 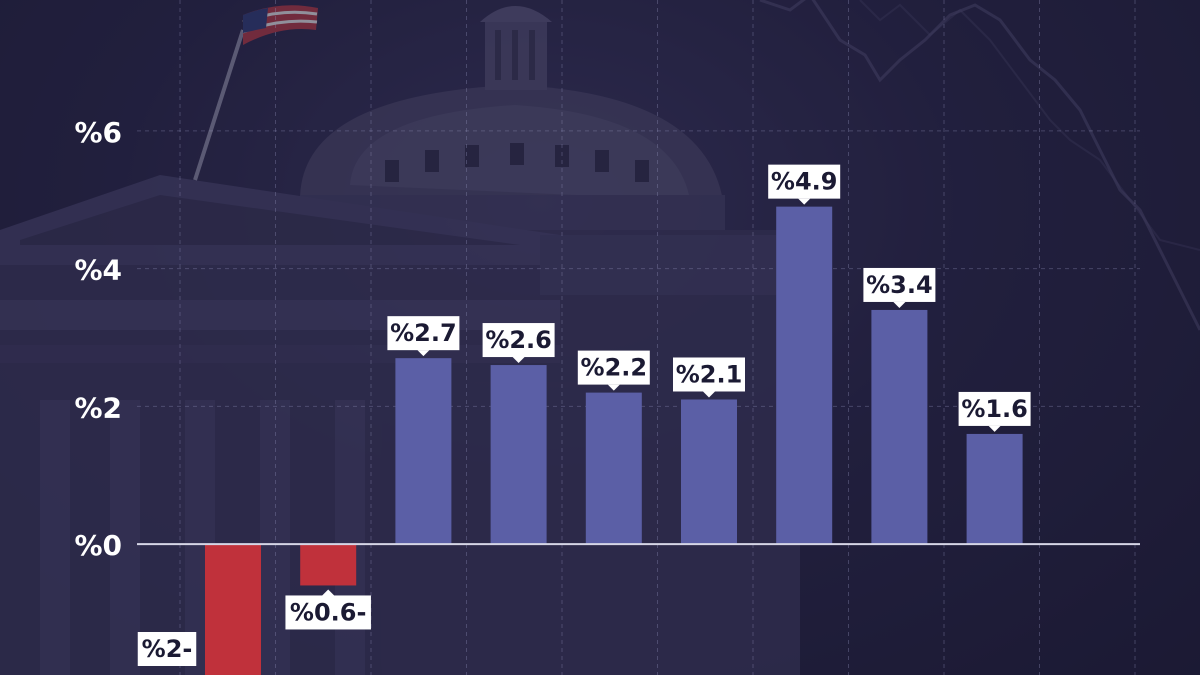 I want to click on y-tick-label: %4, so click(x=98, y=270).